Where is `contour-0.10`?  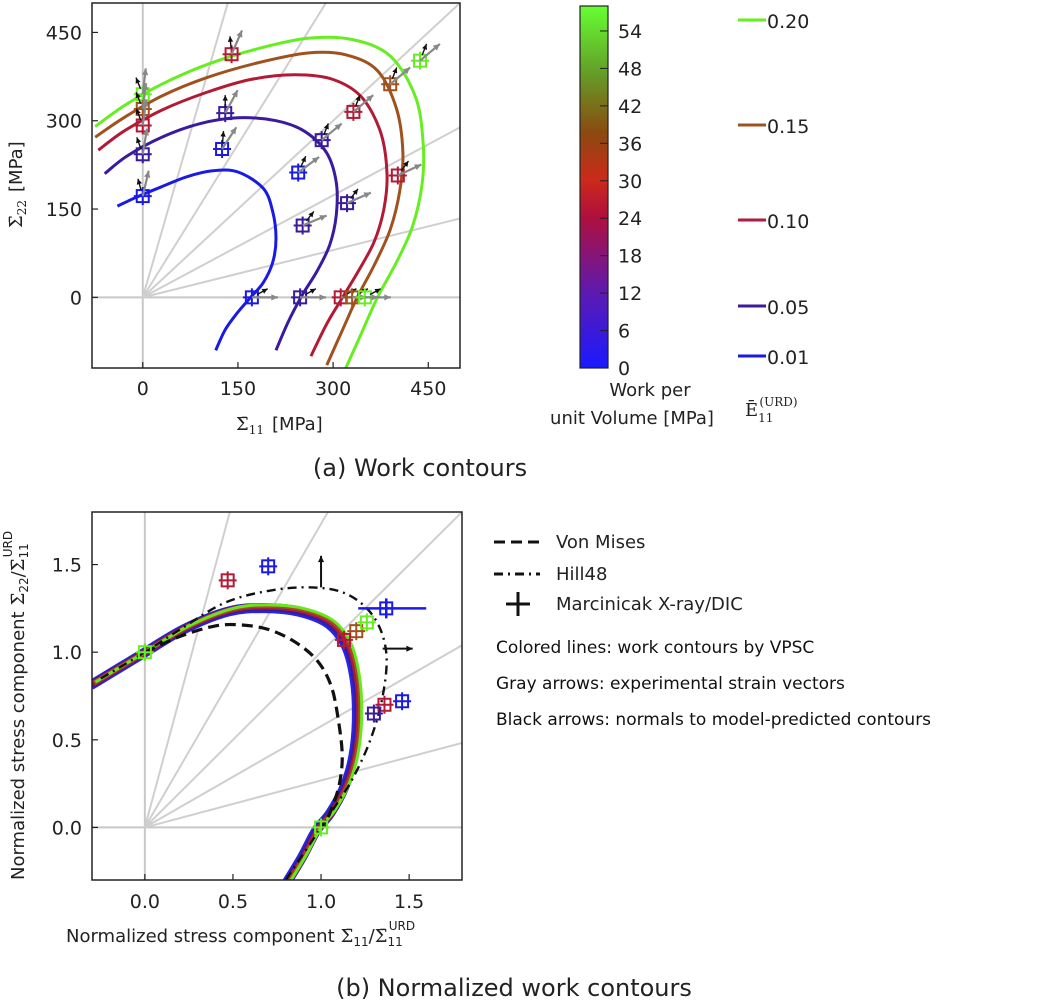 contour-0.10 is located at coordinates (243, 215).